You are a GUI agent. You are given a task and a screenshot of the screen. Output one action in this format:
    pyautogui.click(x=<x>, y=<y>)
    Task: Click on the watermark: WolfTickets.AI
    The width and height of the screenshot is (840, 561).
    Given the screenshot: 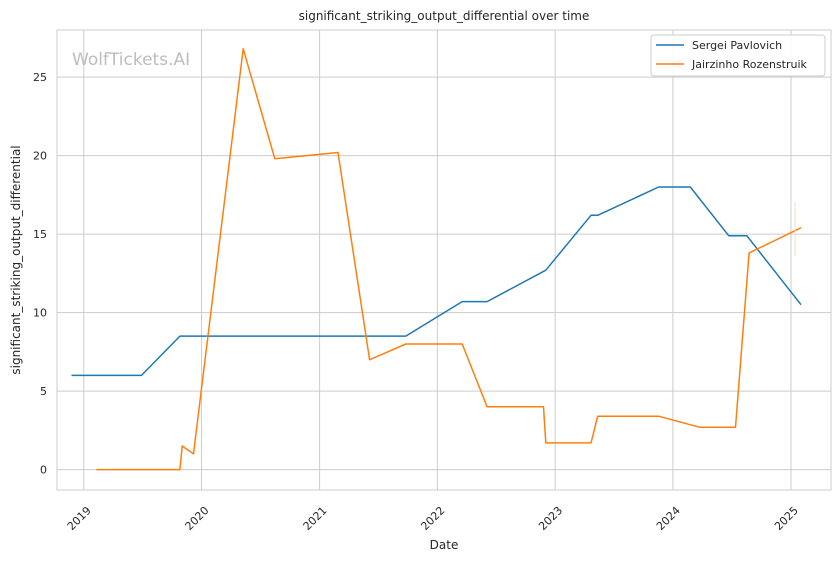 What is the action you would take?
    pyautogui.click(x=131, y=60)
    